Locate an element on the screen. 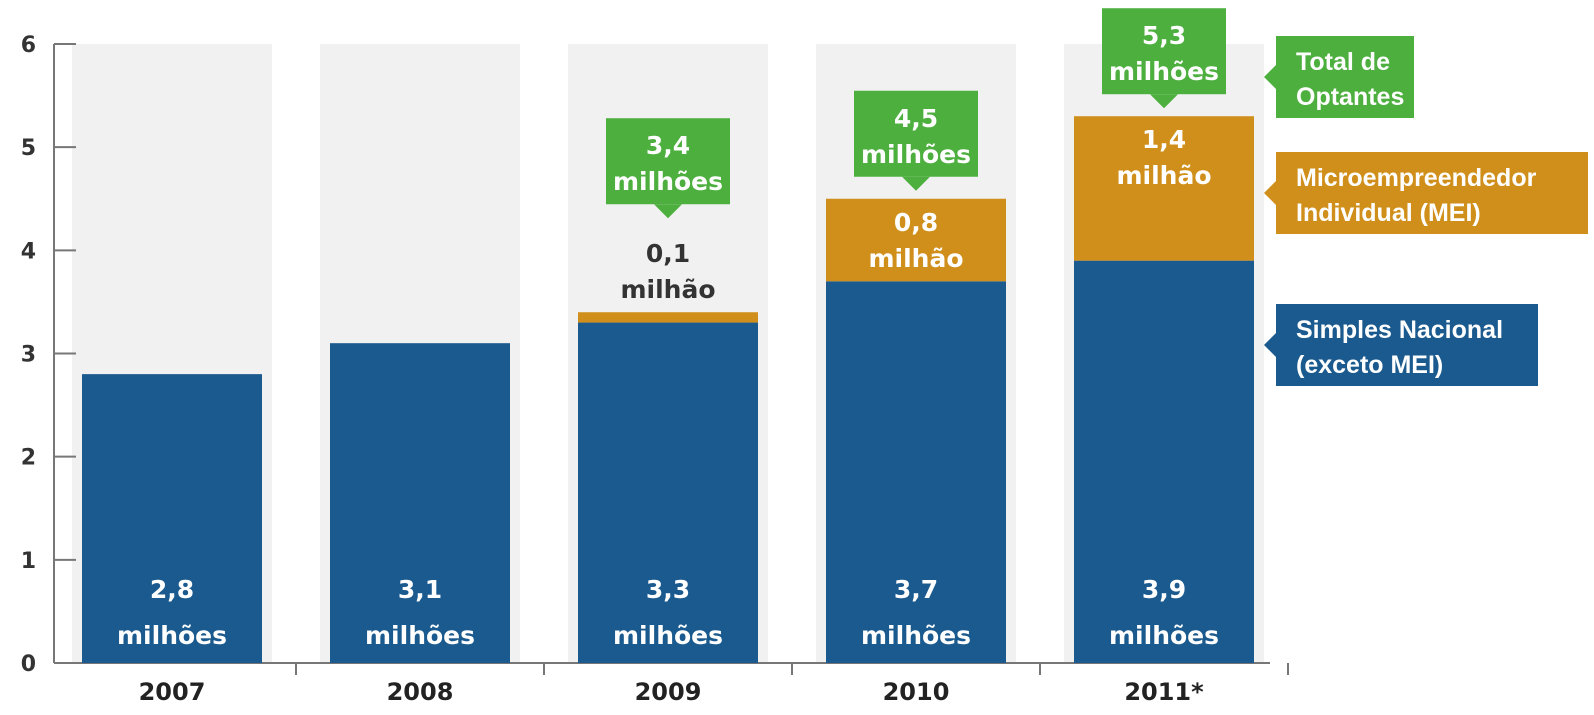 This screenshot has width=1594, height=715. bar-label-value: 3,9 is located at coordinates (1164, 589).